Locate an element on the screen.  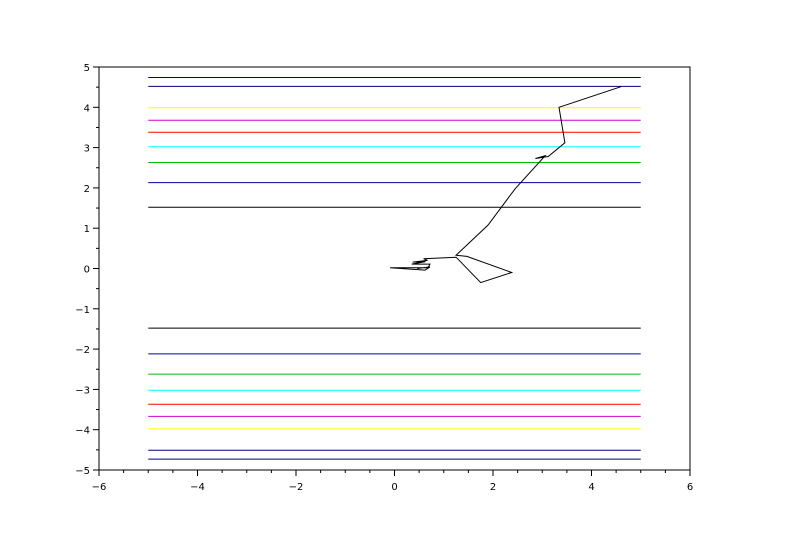
y-tick-label: −5 is located at coordinates (82, 471).